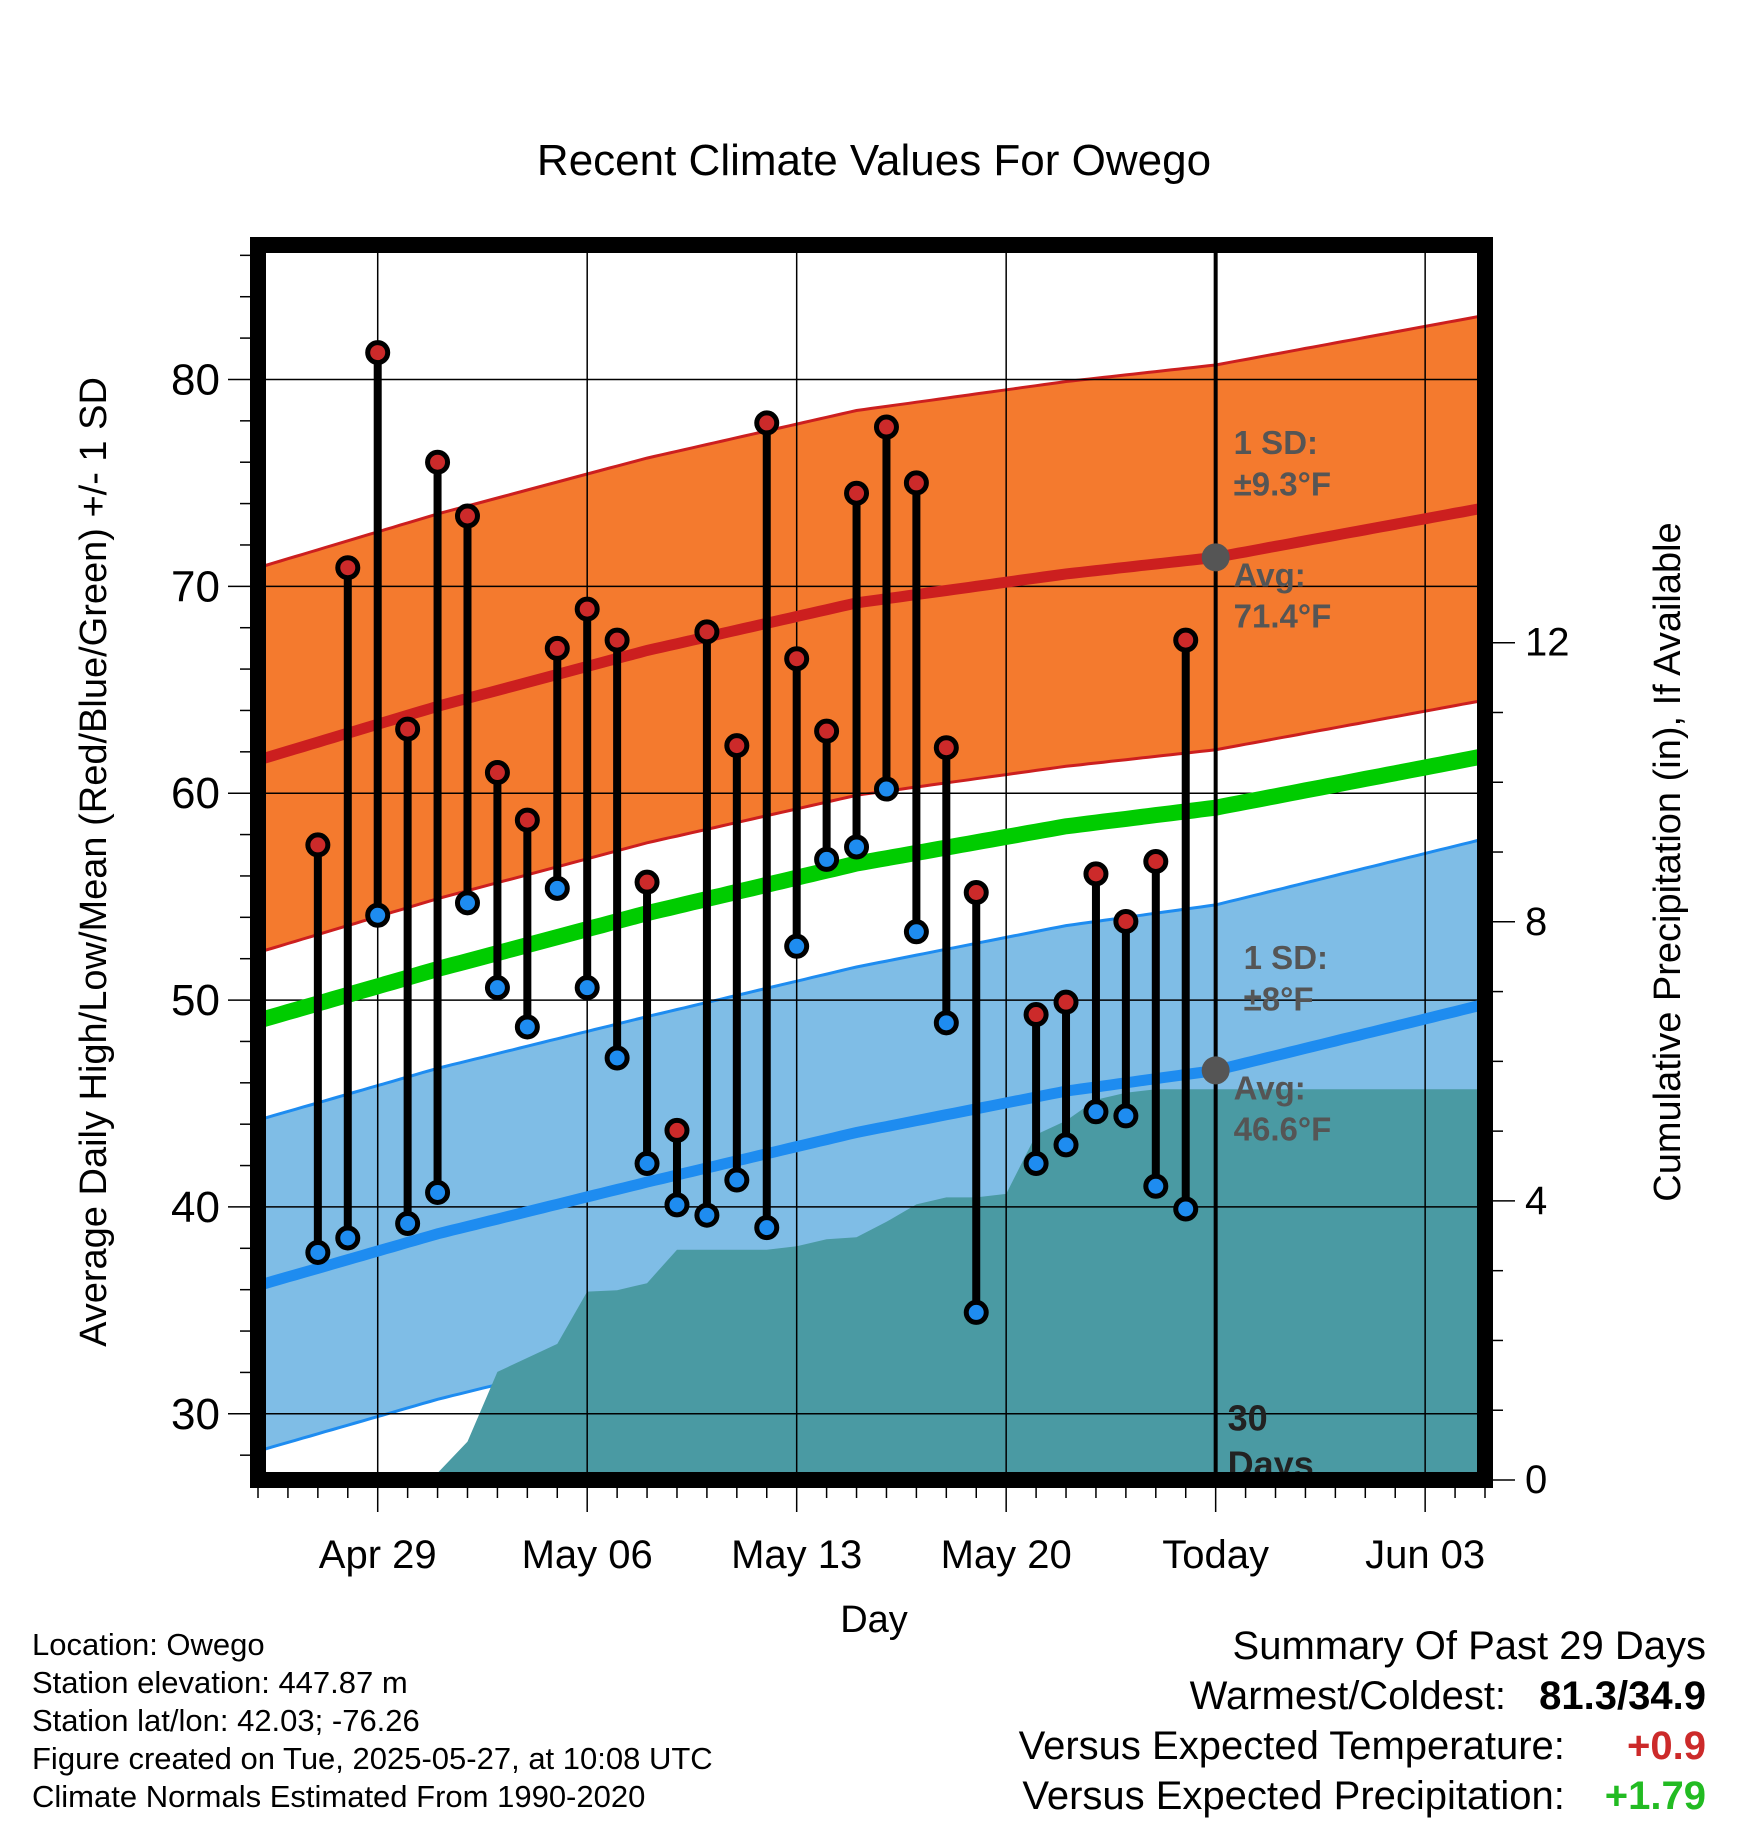 The image size is (1748, 1828). I want to click on summary-temp-value: +0.9, so click(1666, 1746).